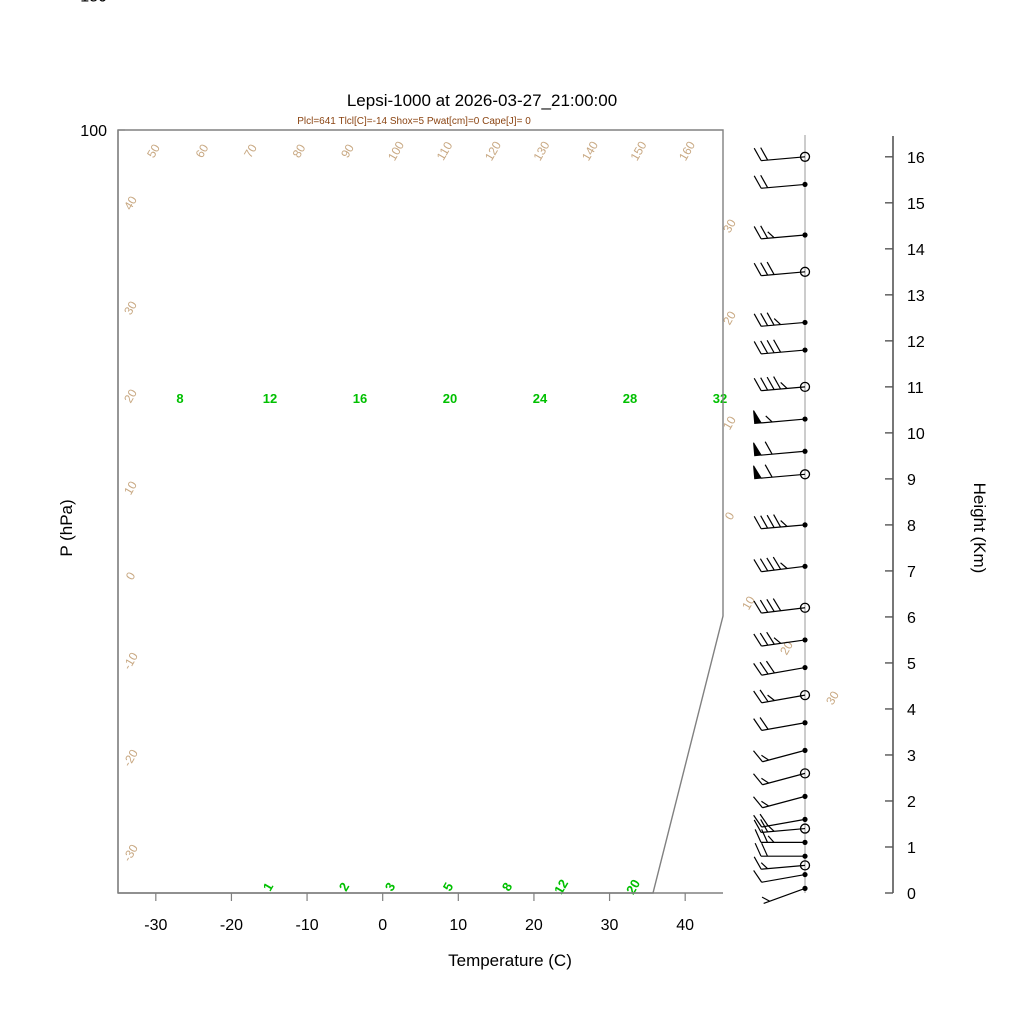  What do you see at coordinates (534, 925) in the screenshot?
I see `temperature-tick-label: 20` at bounding box center [534, 925].